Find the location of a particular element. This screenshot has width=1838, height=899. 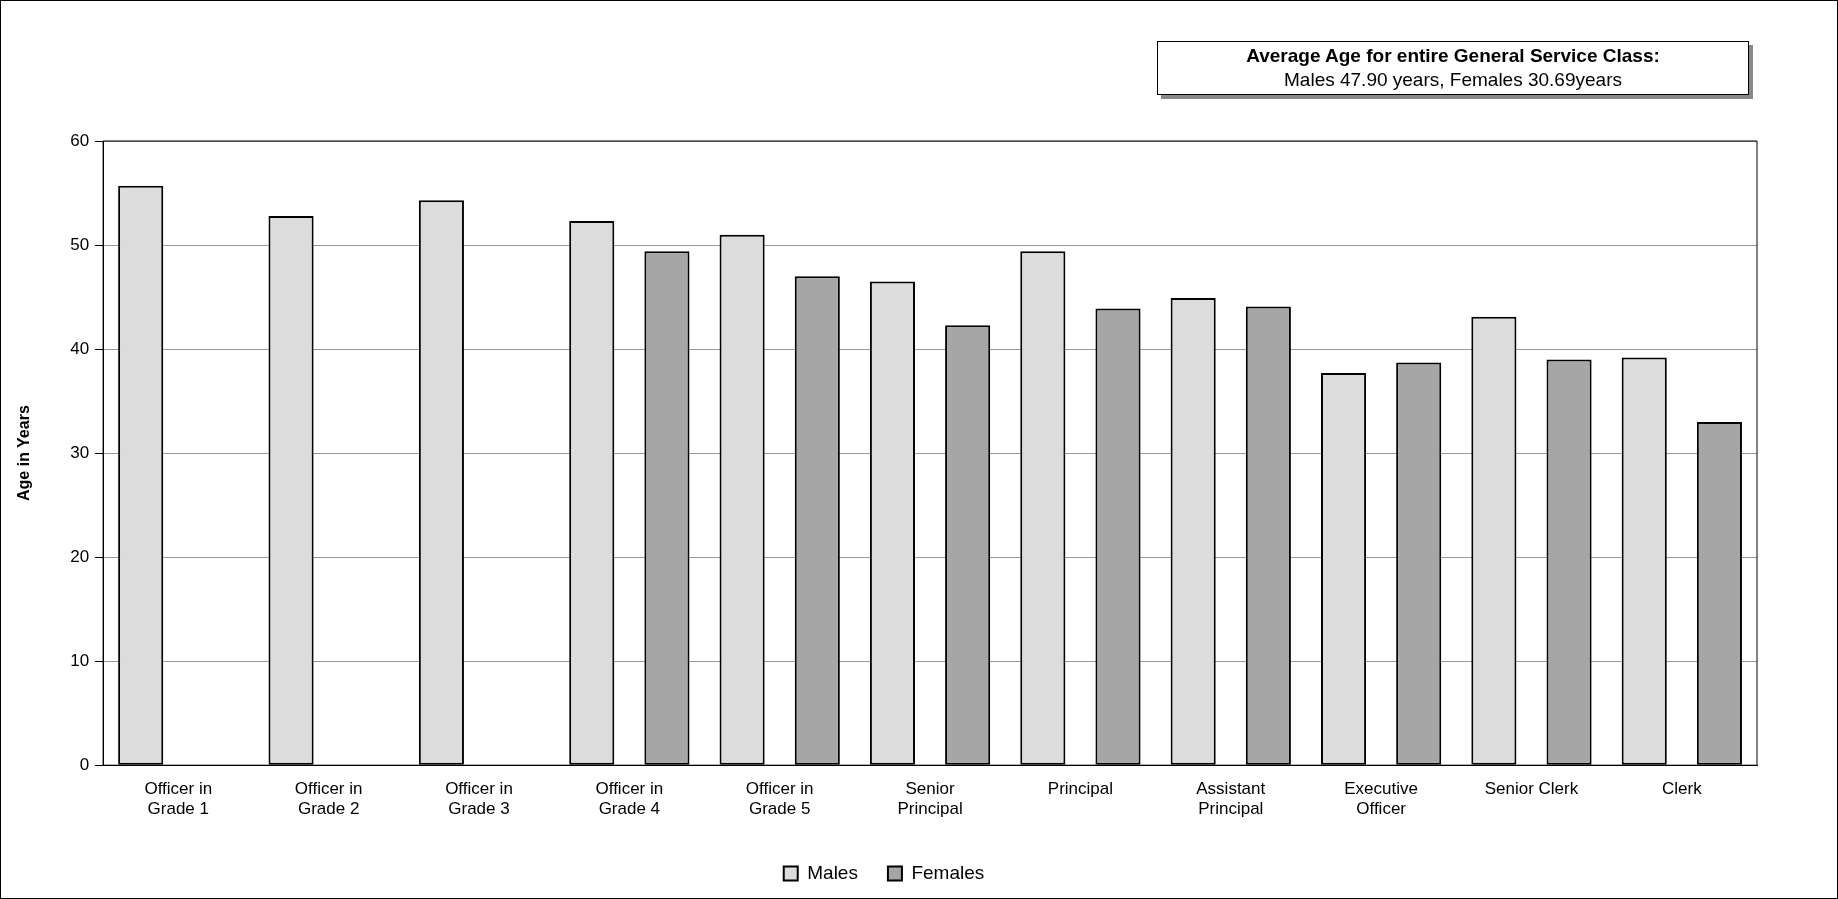

x-tick-label: Officer in Grade 3 is located at coordinates (479, 799).